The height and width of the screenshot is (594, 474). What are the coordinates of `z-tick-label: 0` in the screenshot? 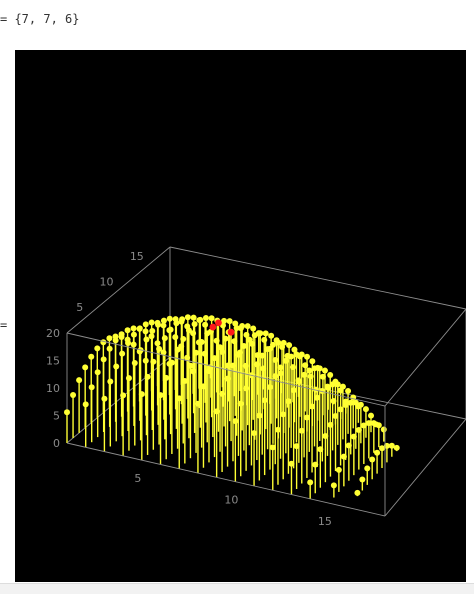 It's located at (56, 443).